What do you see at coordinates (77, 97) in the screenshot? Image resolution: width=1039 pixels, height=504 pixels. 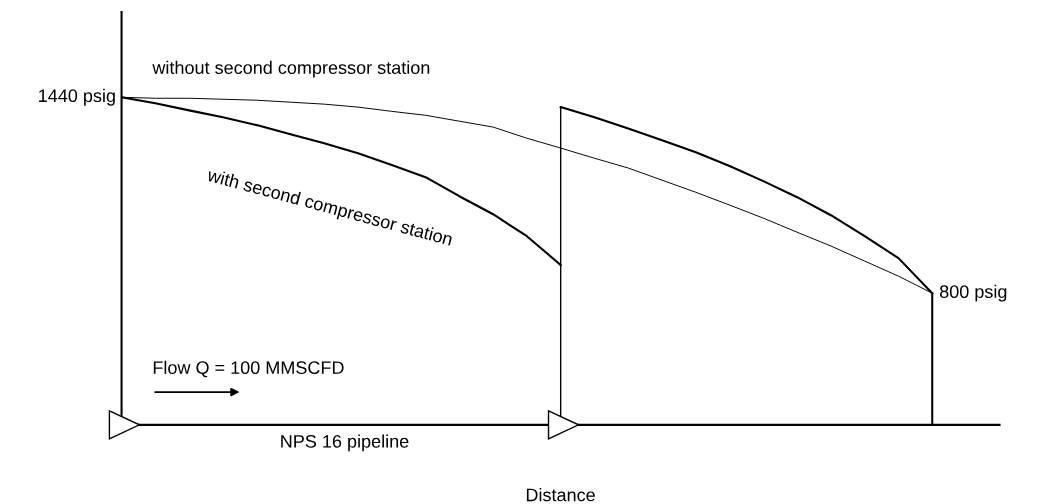 I see `annotation: 1440 psig` at bounding box center [77, 97].